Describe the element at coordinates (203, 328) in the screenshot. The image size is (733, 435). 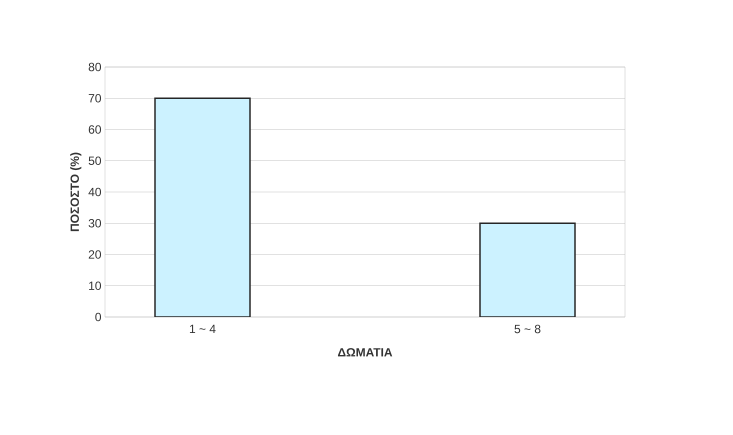
I see `x-tick-label: 1 ~ 4` at that location.